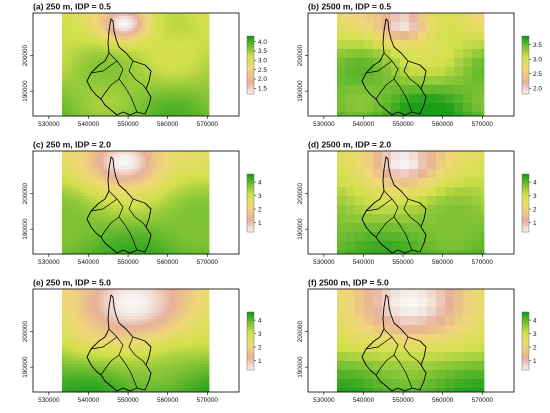  What do you see at coordinates (25, 194) in the screenshot?
I see `y-tick-label: 200000` at bounding box center [25, 194].